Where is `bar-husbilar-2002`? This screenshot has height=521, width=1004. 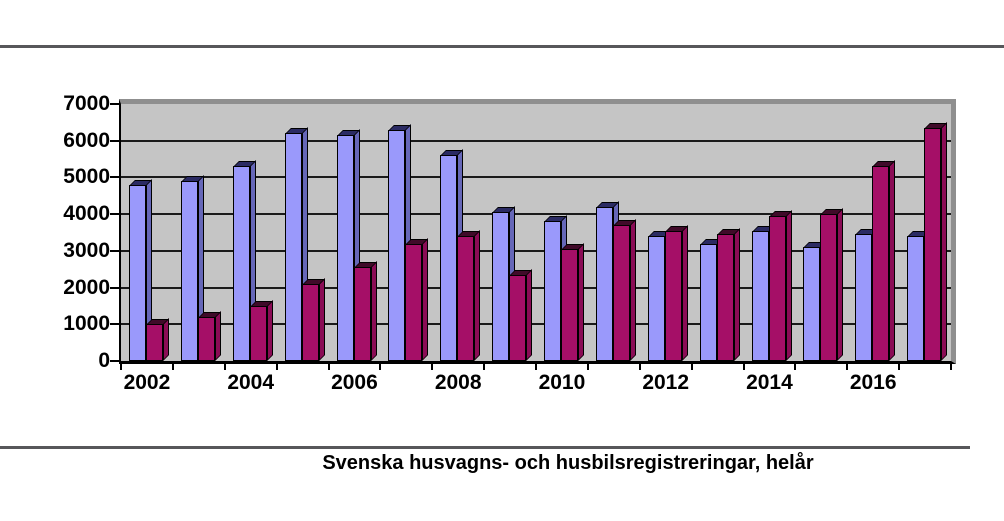 bar-husbilar-2002 is located at coordinates (157, 339).